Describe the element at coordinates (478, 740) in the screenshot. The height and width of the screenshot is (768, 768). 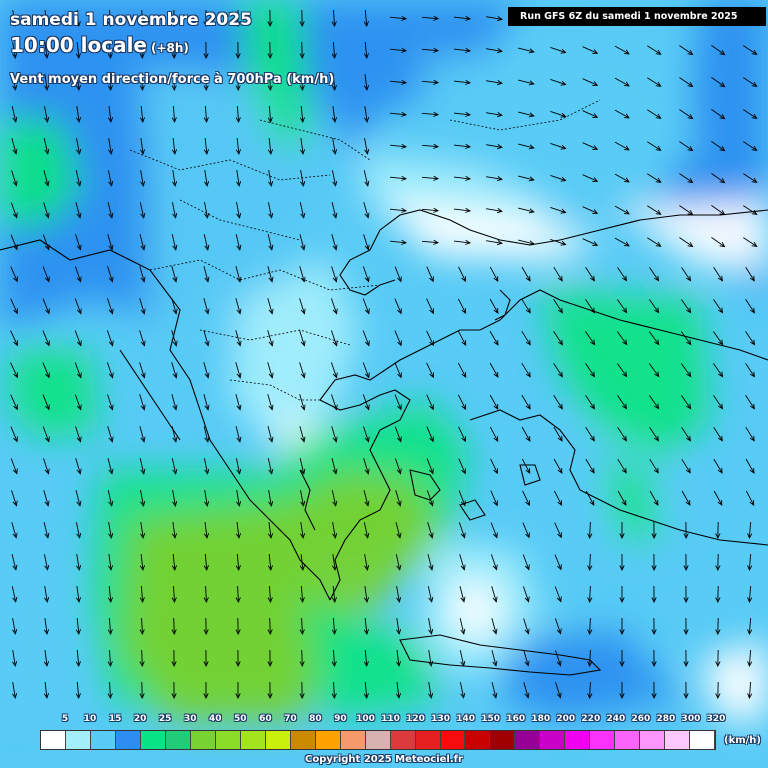
I see `legend-swatch` at that location.